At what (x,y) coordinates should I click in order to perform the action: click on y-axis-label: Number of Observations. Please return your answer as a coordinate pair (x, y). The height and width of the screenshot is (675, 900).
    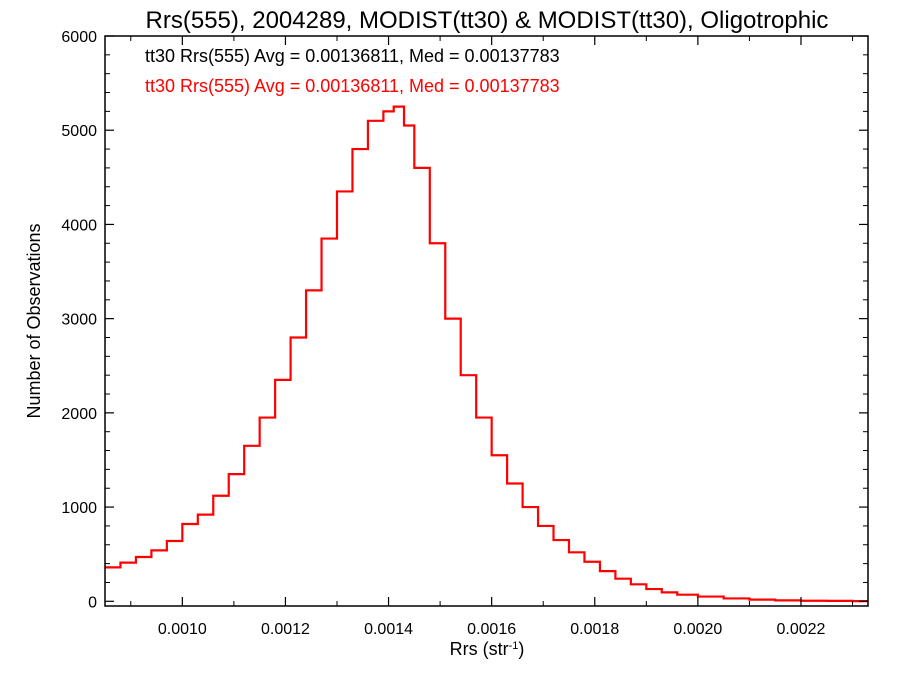
    Looking at the image, I should click on (34, 320).